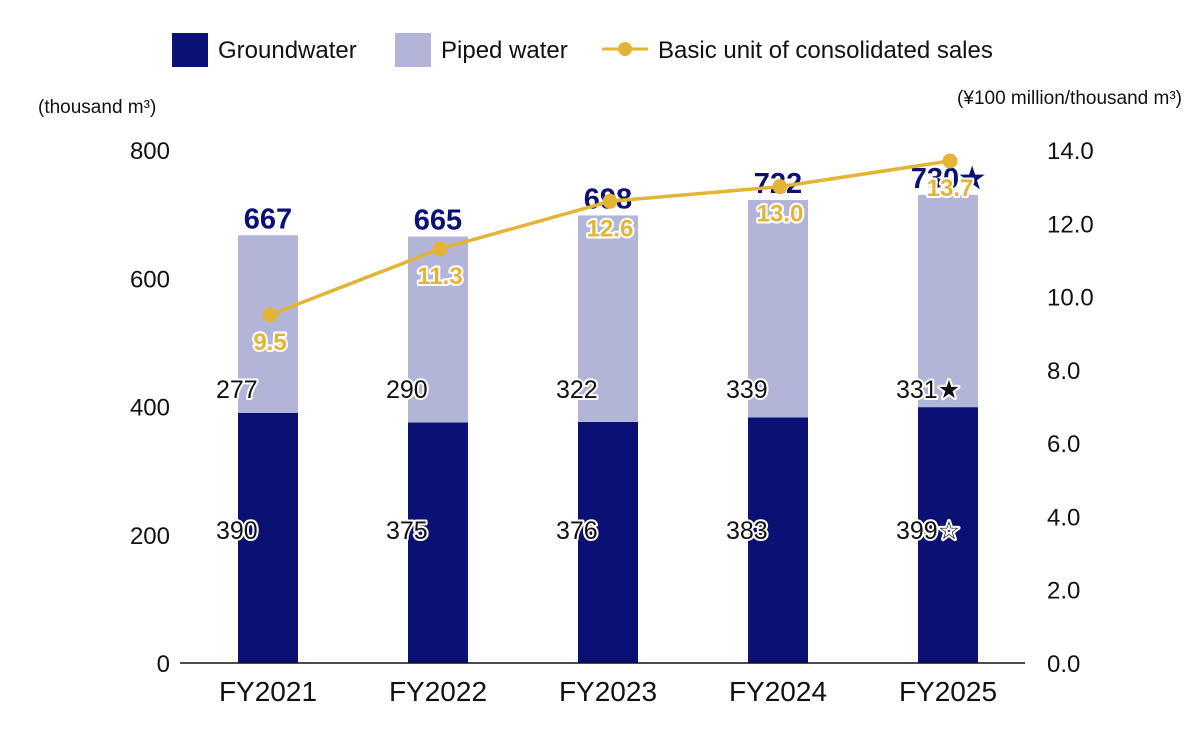  I want to click on y-left-tick-label: 600, so click(150, 279).